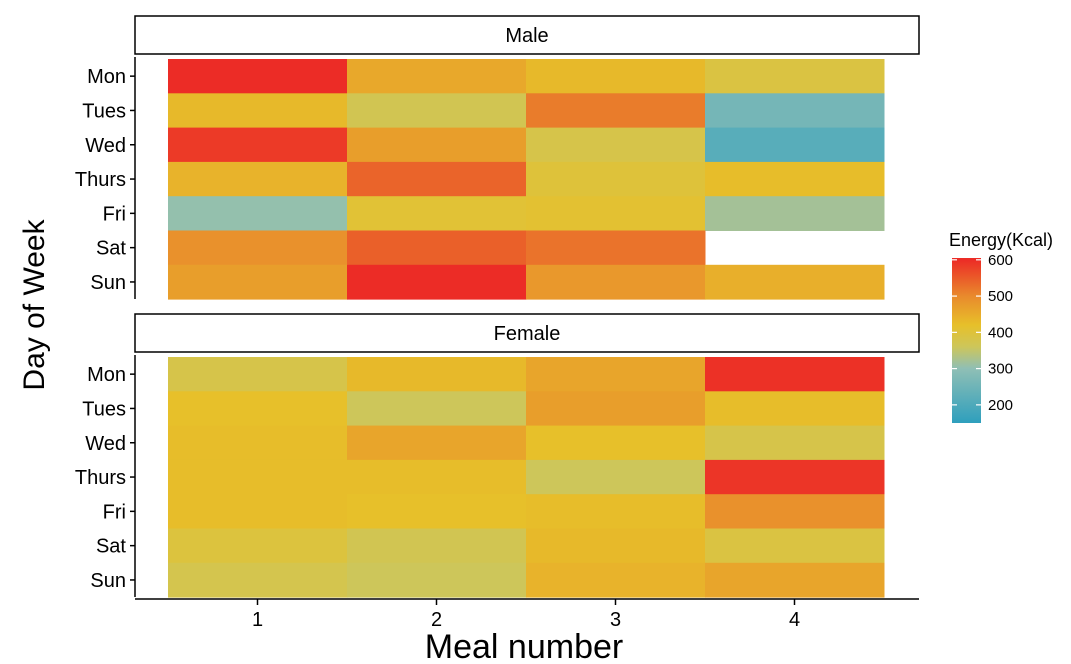  What do you see at coordinates (1001, 240) in the screenshot?
I see `legend-title: Energy(Kcal)` at bounding box center [1001, 240].